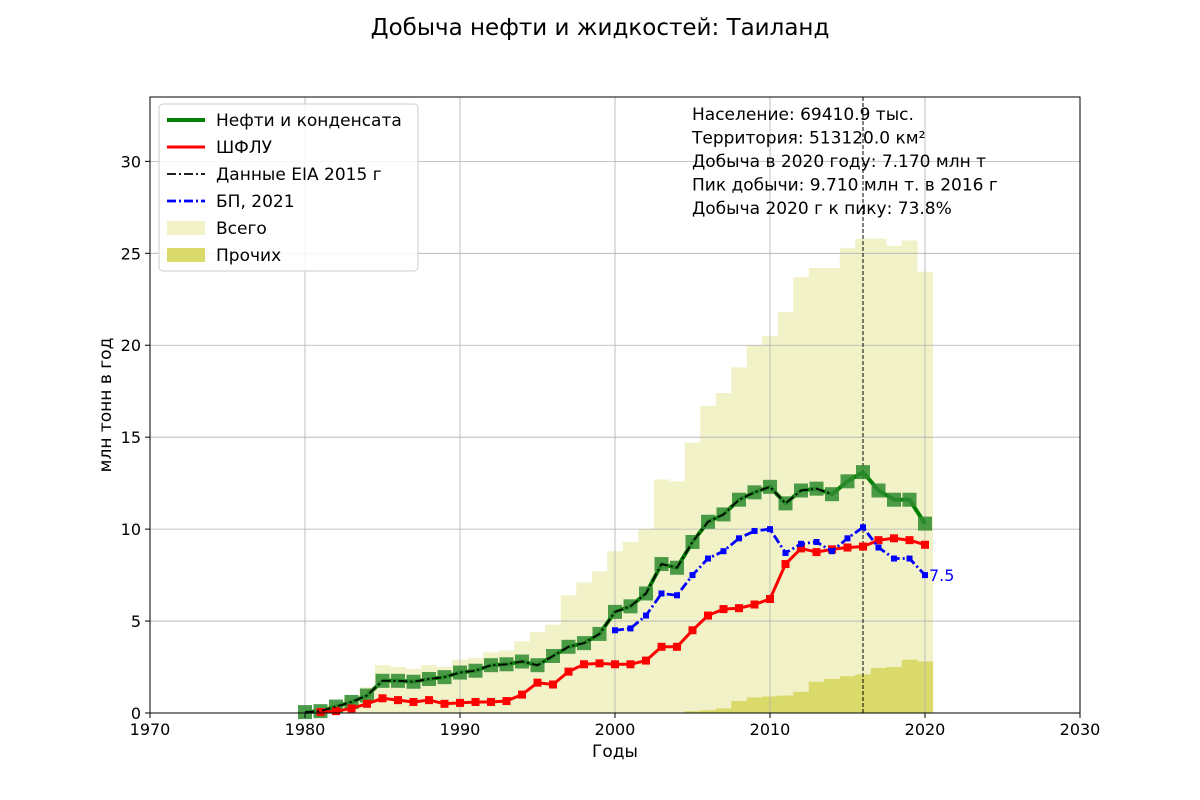 The image size is (1200, 800). I want to click on series-point-нефти-и-конденсата-2020, so click(925, 523).